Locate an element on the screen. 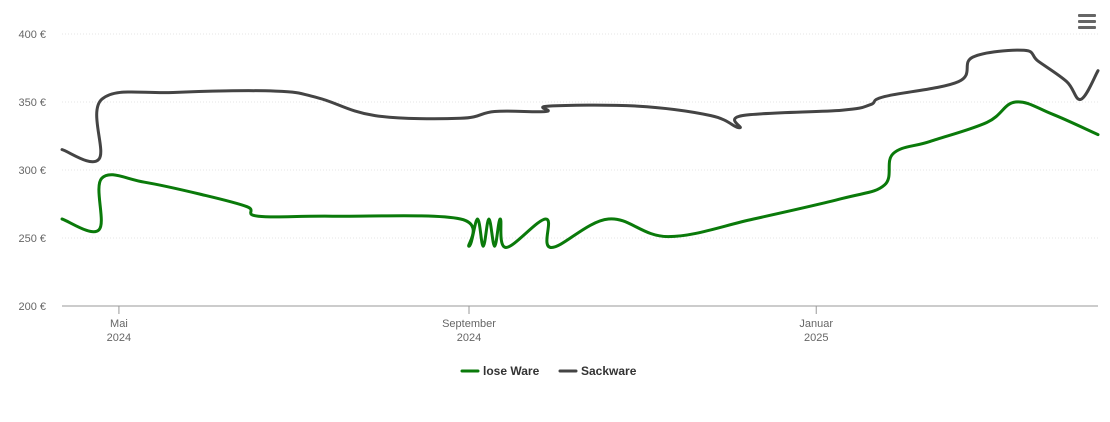 Image resolution: width=1110 pixels, height=422 pixels. hamburger-menu-icon is located at coordinates (1087, 22).